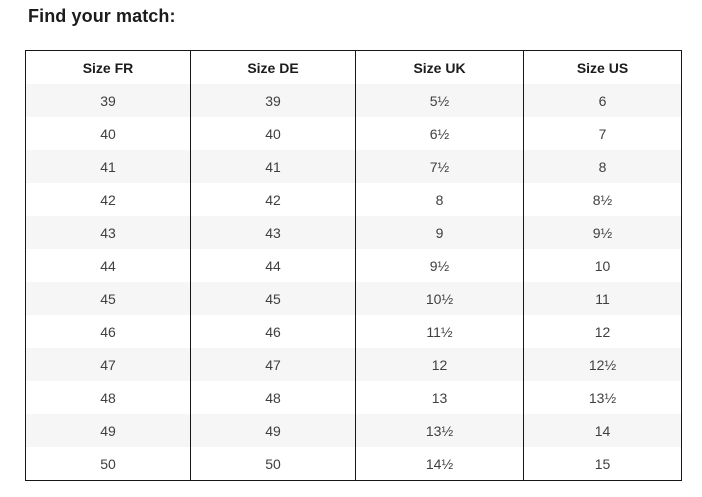 This screenshot has height=497, width=702. Describe the element at coordinates (602, 199) in the screenshot. I see `size-cell: 8½` at that location.